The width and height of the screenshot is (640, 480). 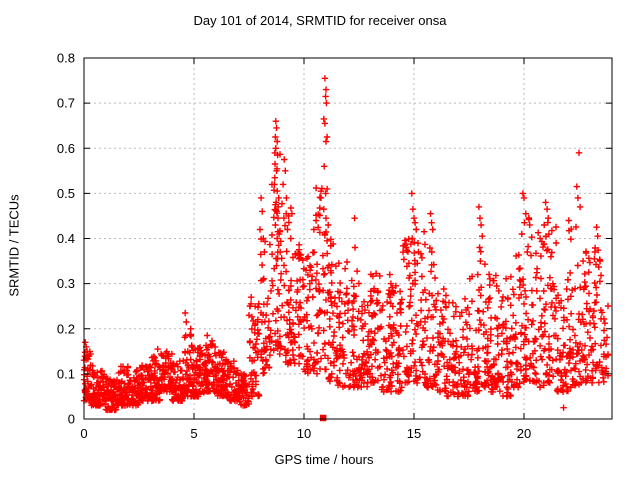 I want to click on axis-square-marker, so click(x=323, y=418).